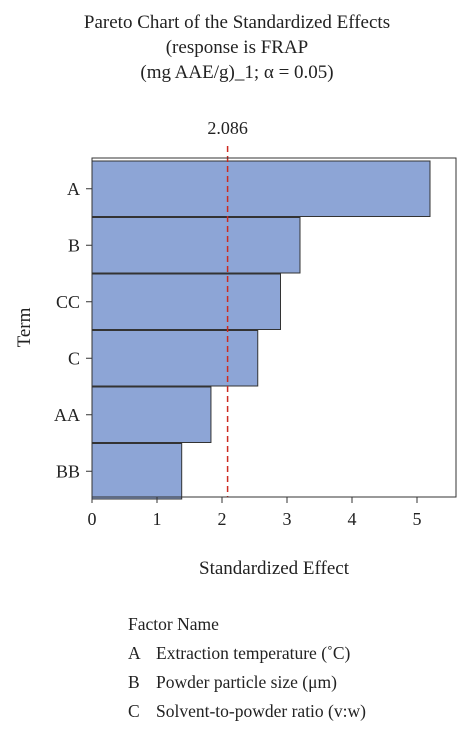  What do you see at coordinates (175, 358) in the screenshot?
I see `bar-c` at bounding box center [175, 358].